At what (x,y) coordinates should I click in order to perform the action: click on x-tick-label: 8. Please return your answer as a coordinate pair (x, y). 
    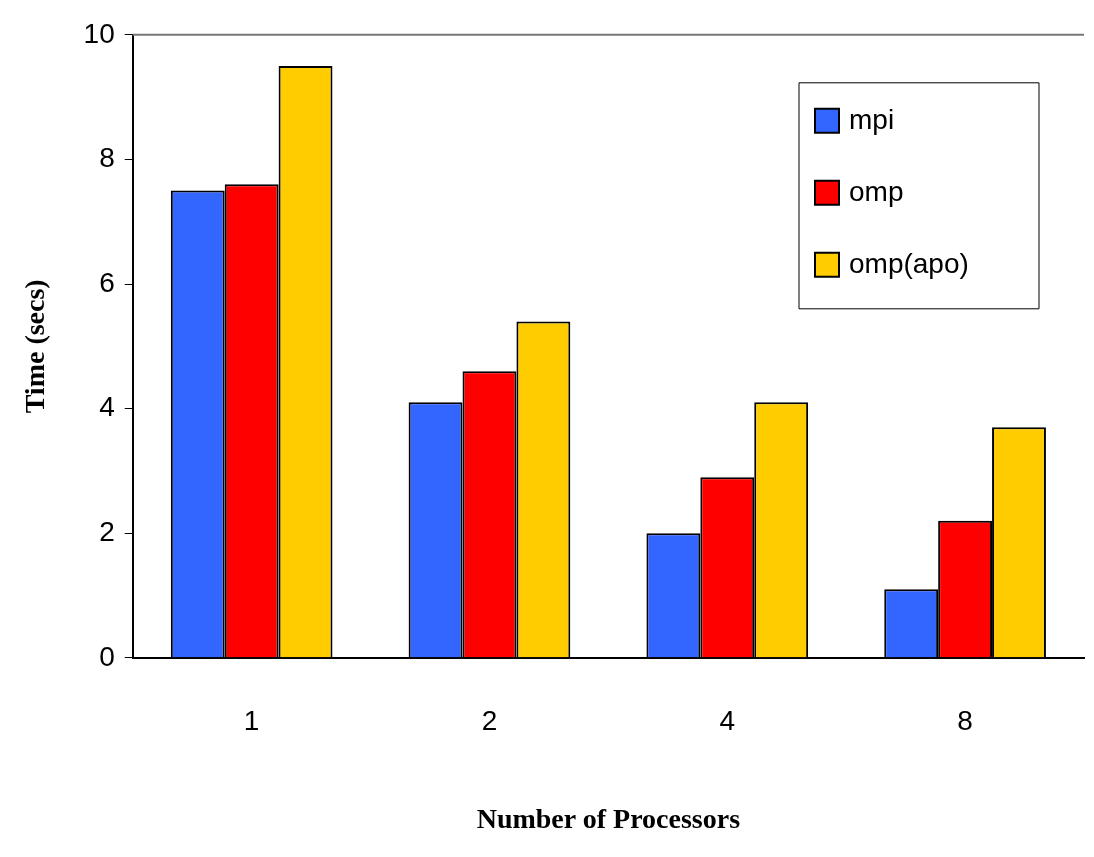
    Looking at the image, I should click on (965, 721).